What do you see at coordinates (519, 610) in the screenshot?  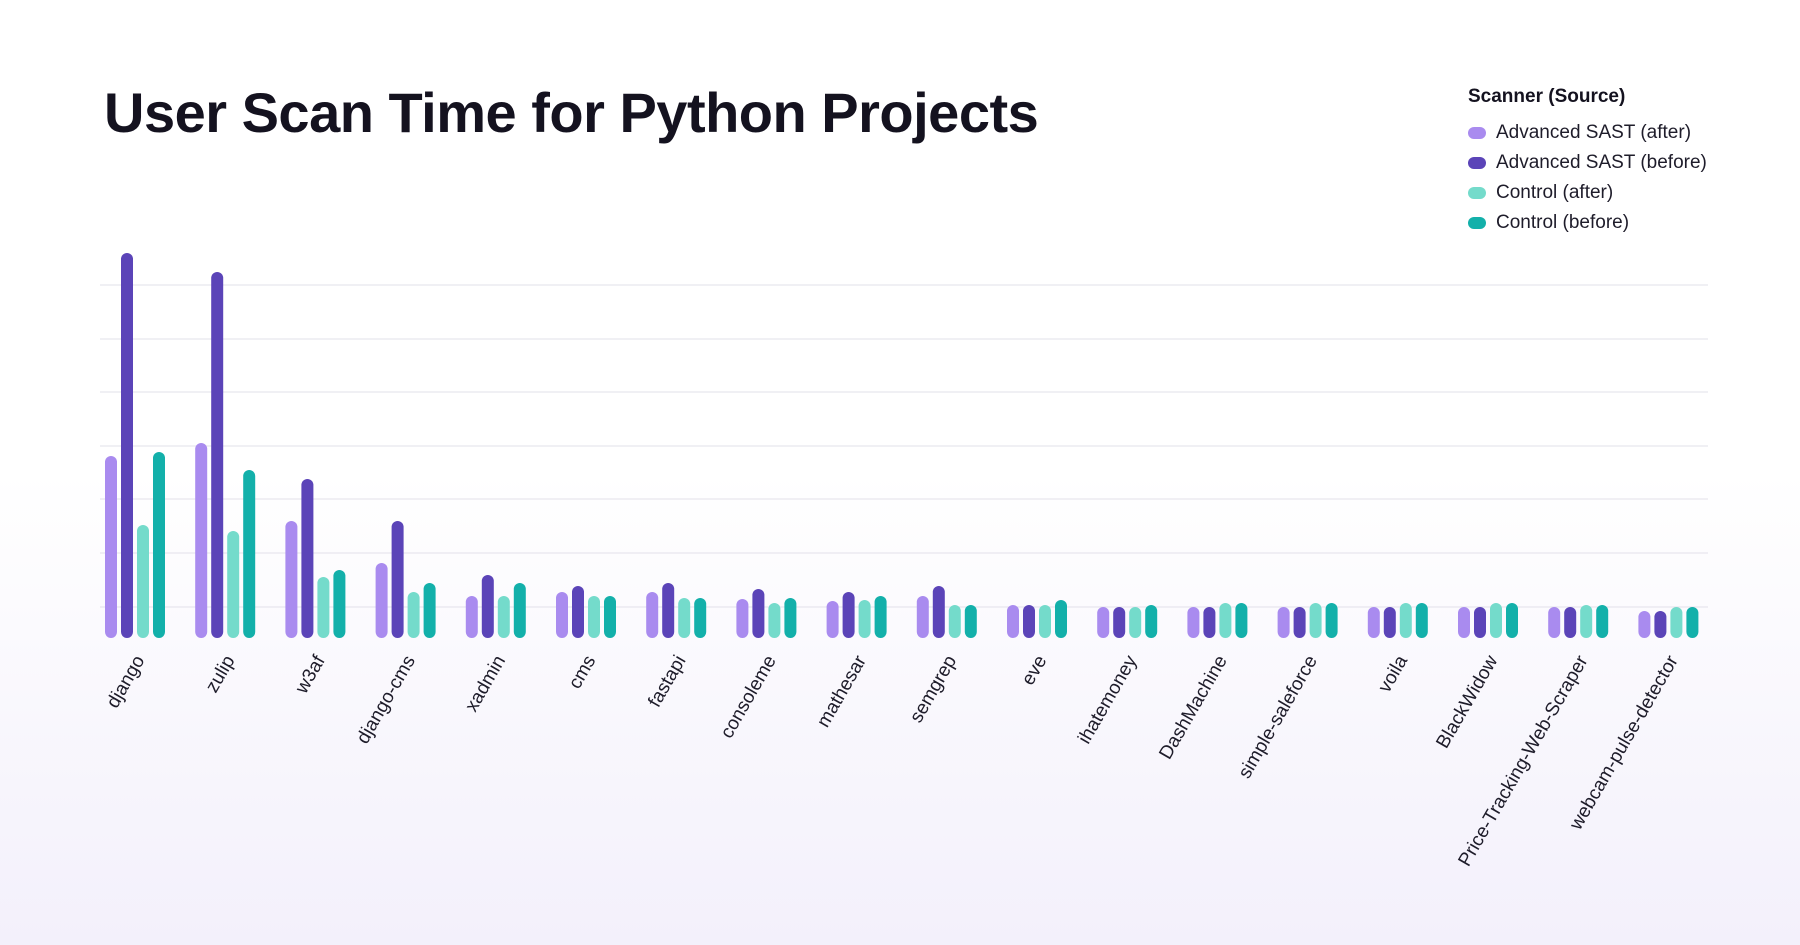 I see `bar-xadmin-control-before` at bounding box center [519, 610].